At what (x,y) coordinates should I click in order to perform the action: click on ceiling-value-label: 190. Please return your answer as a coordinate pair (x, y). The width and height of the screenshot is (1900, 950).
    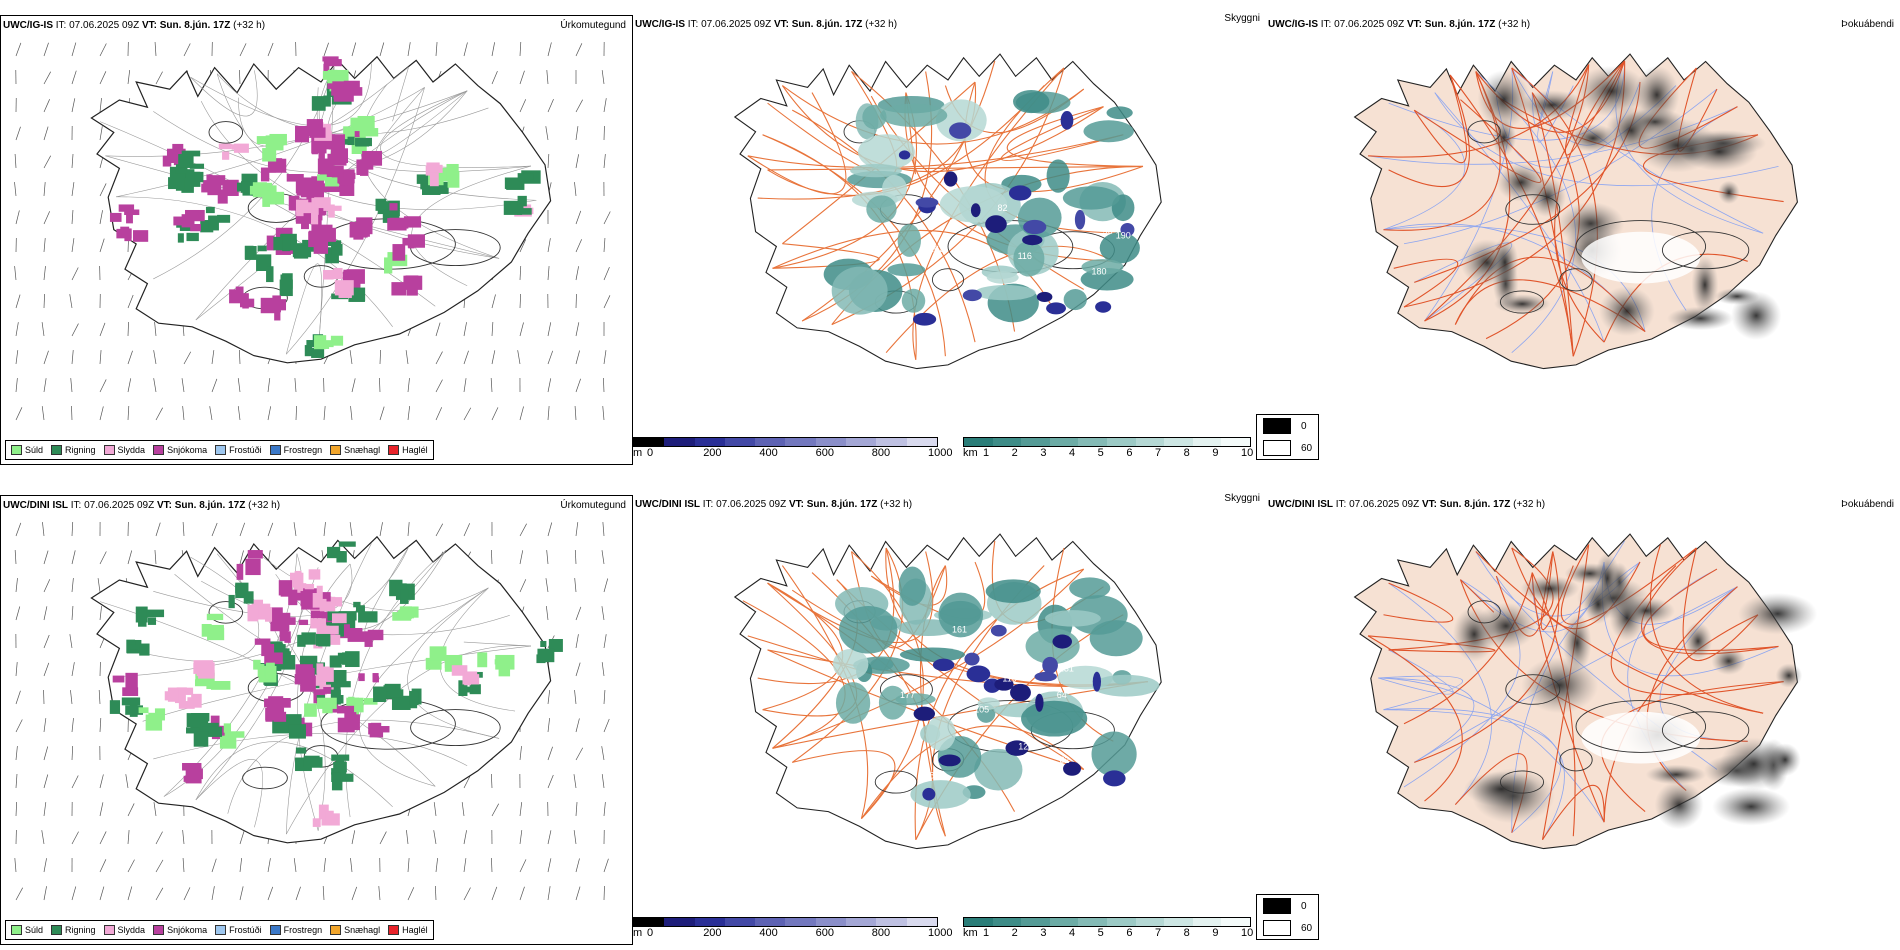
    Looking at the image, I should click on (1123, 236).